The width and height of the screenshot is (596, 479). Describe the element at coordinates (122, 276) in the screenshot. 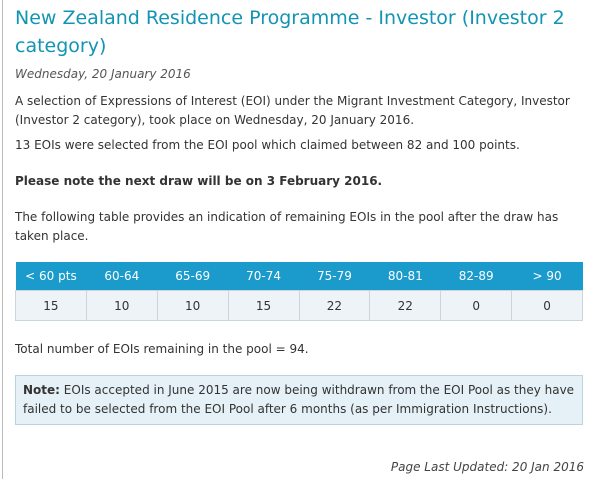

I see `header-cell: 60-64` at that location.